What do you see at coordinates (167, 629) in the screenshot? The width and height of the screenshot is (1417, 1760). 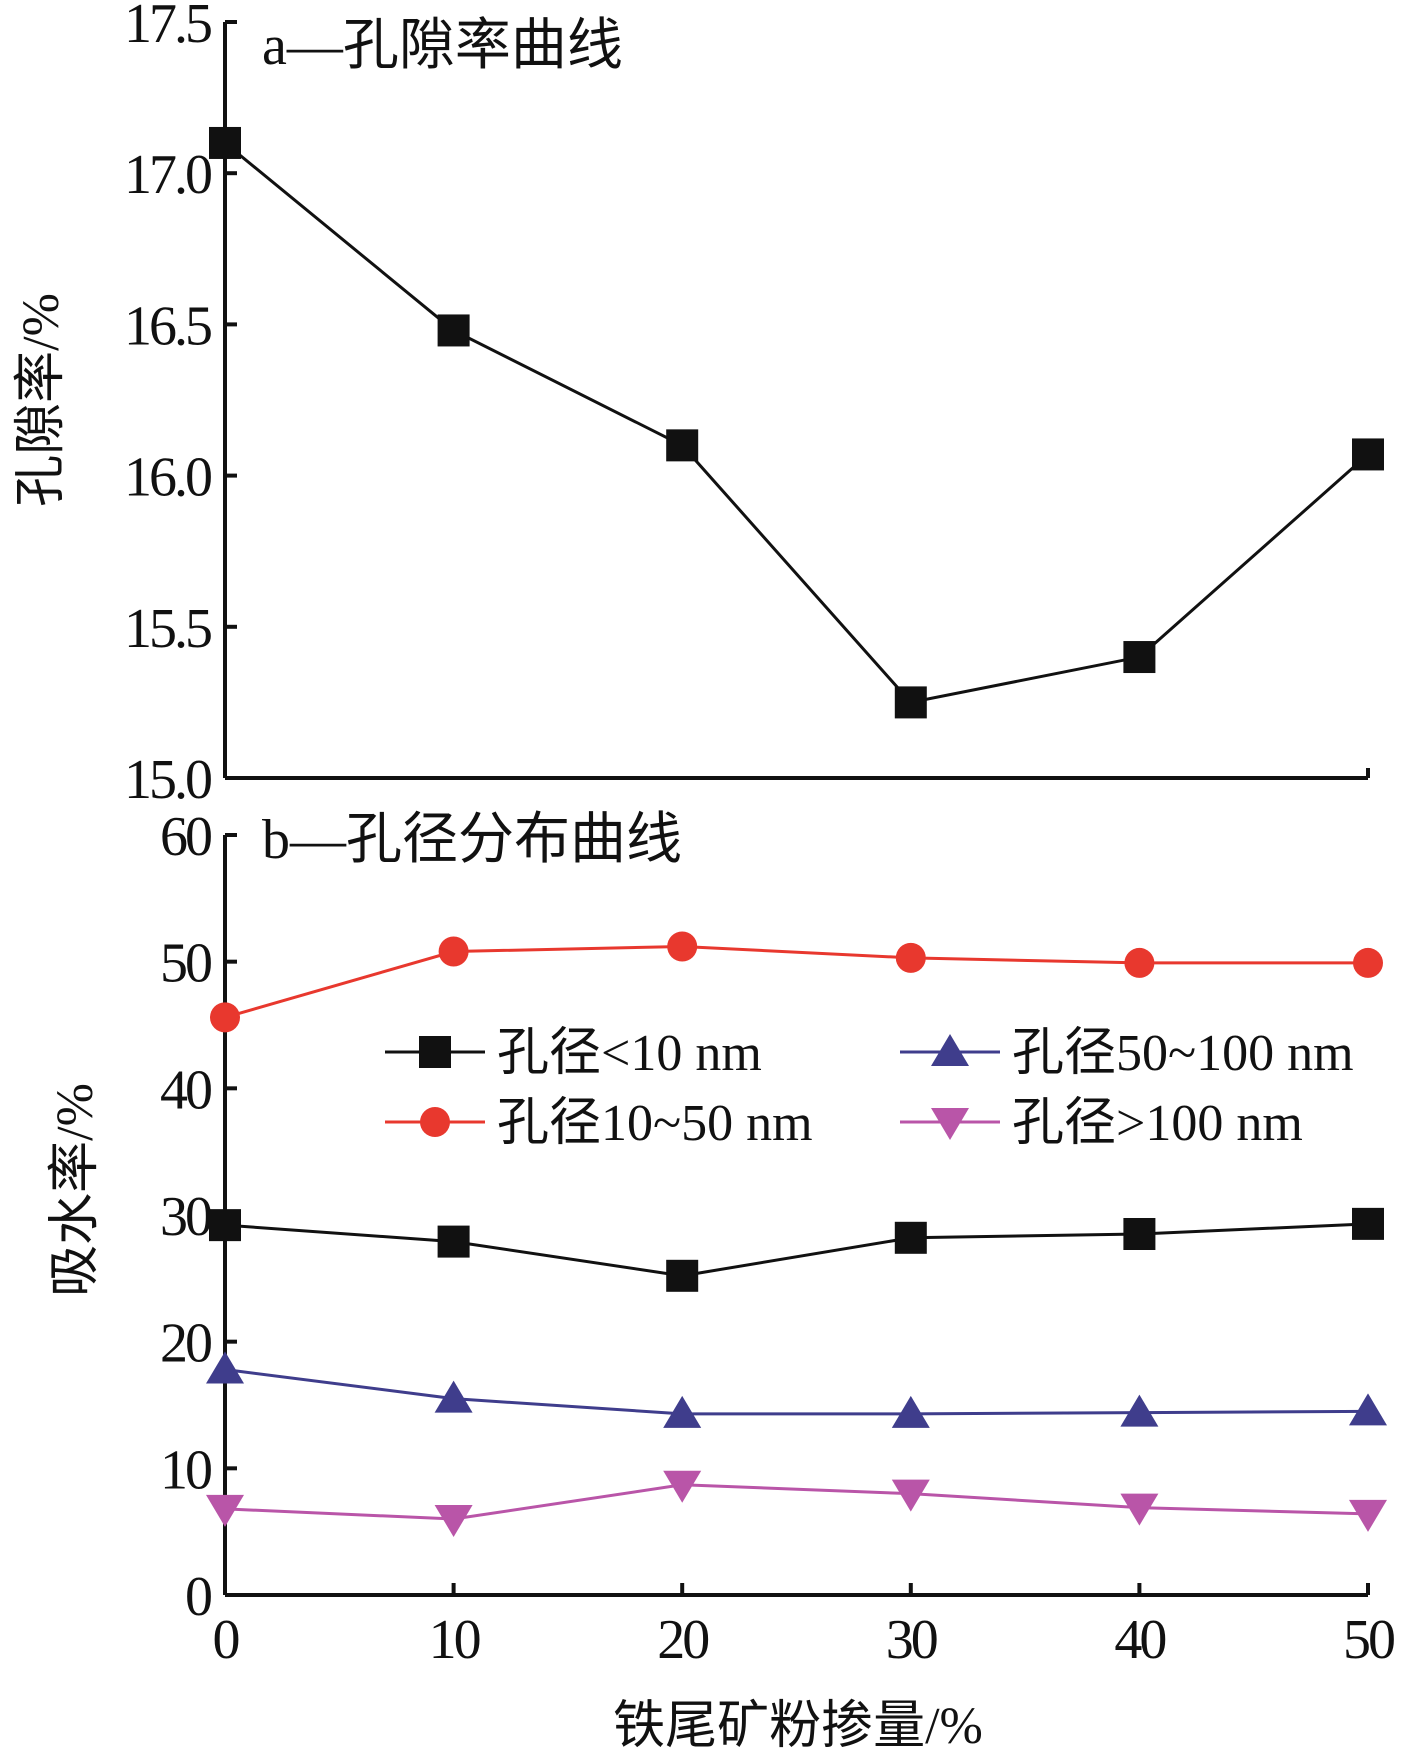 I see `chart-a-y-tick-label: 15.5` at bounding box center [167, 629].